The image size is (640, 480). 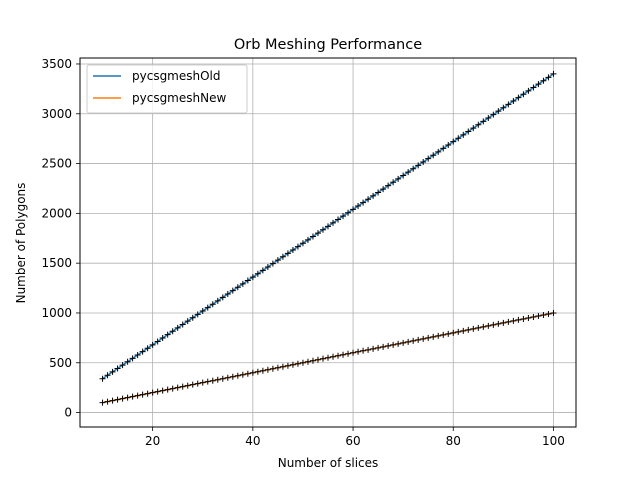 I want to click on y-tick-label: 3500, so click(x=56, y=64).